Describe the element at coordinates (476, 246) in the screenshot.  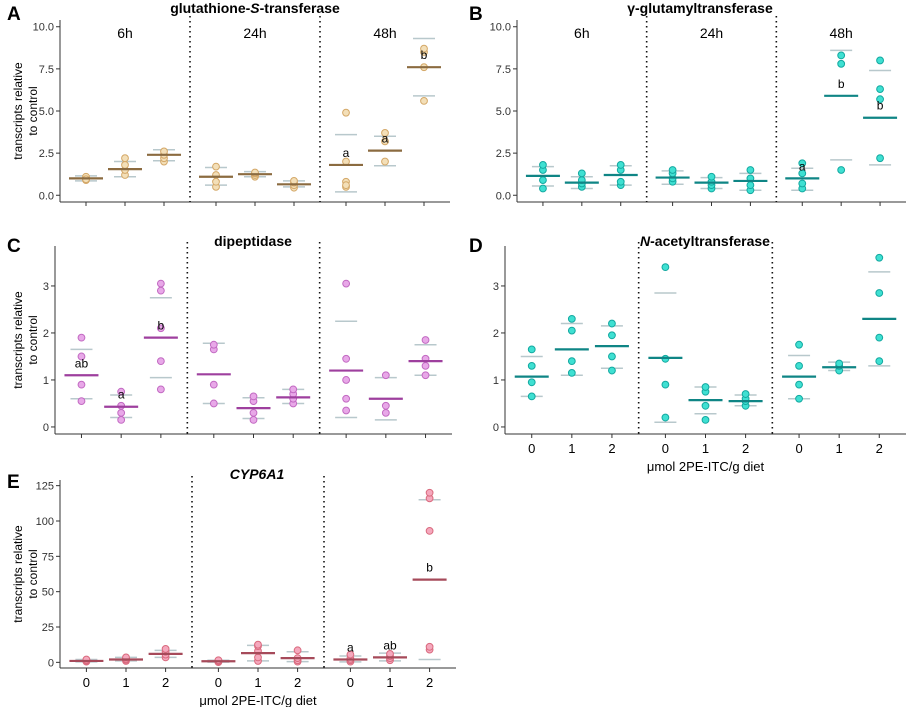
I see `panel-letter: D` at that location.